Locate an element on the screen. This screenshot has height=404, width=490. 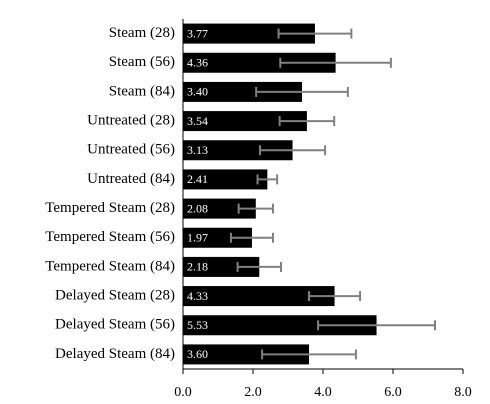
value-label: 3.13 is located at coordinates (197, 150).